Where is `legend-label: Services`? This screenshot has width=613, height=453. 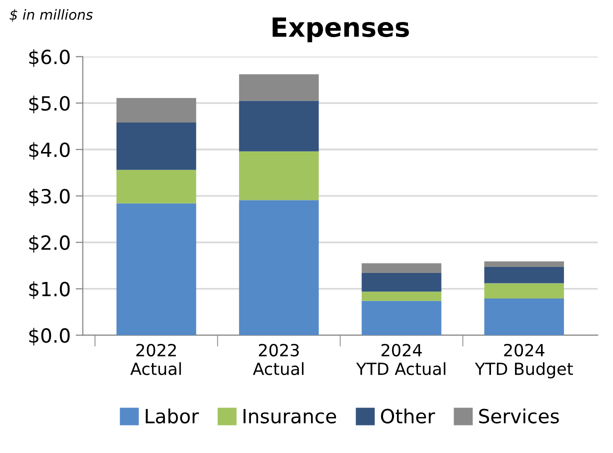 legend-label: Services is located at coordinates (519, 416).